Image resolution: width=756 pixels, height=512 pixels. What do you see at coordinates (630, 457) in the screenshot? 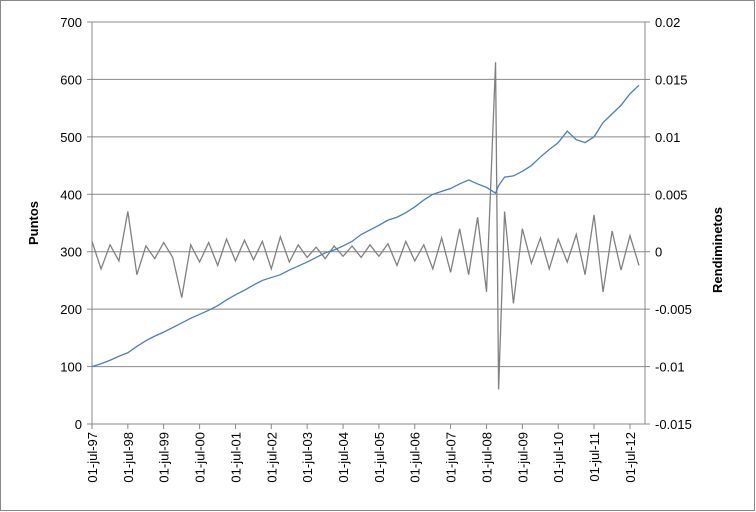
I see `x-tick-label: 01-jul-12` at bounding box center [630, 457].